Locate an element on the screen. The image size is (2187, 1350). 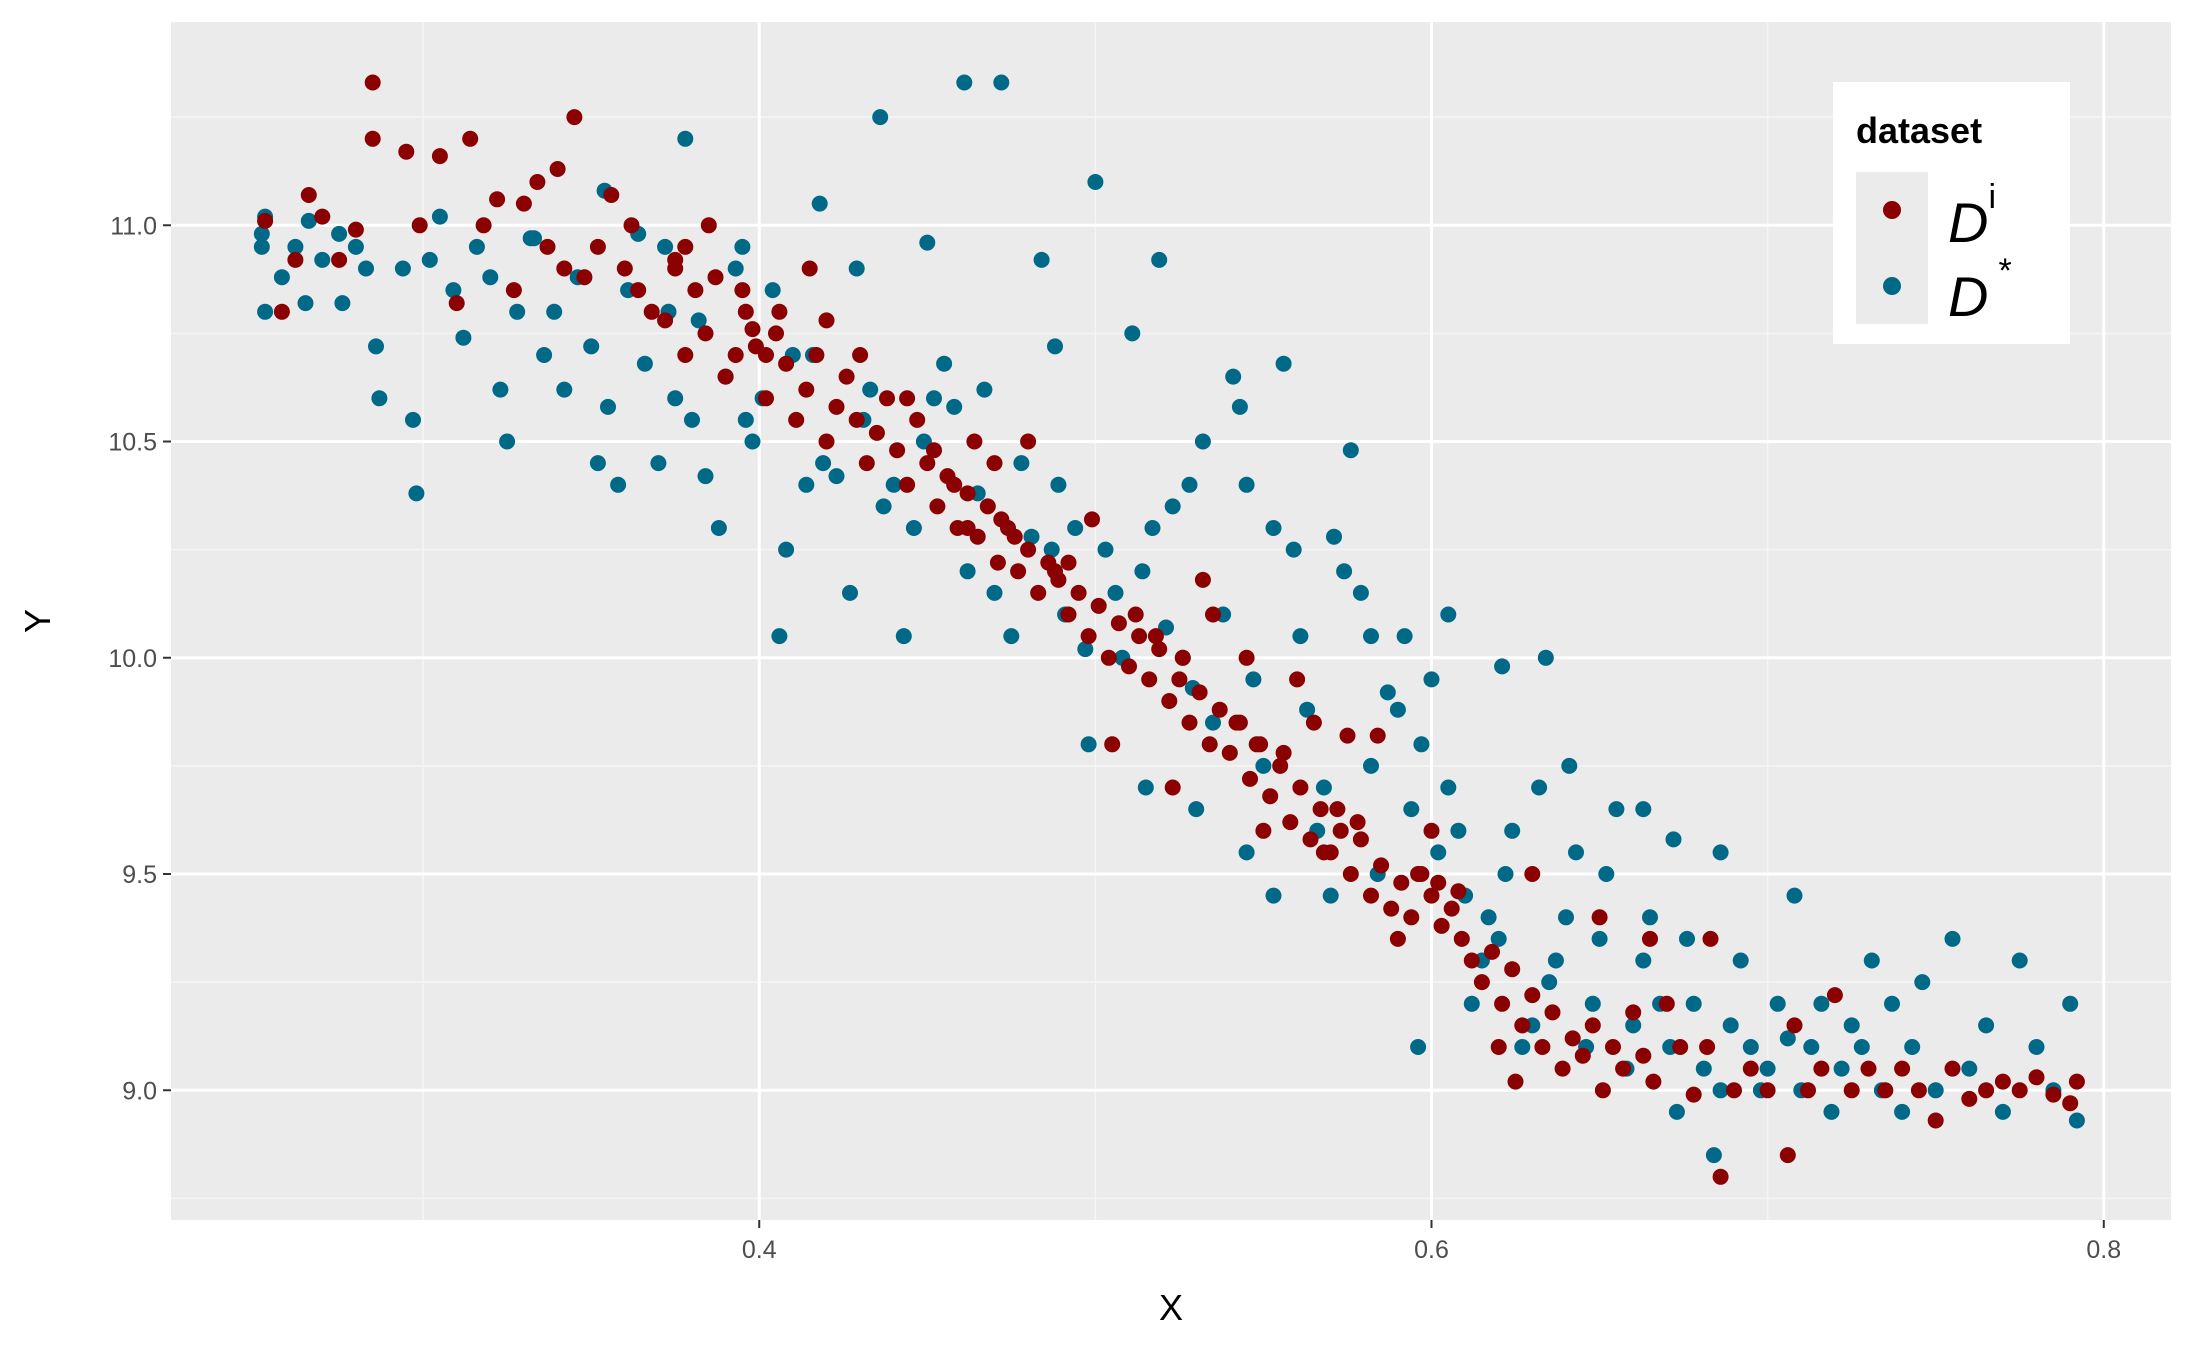
y-tick-label: 9.5 is located at coordinates (139, 875).